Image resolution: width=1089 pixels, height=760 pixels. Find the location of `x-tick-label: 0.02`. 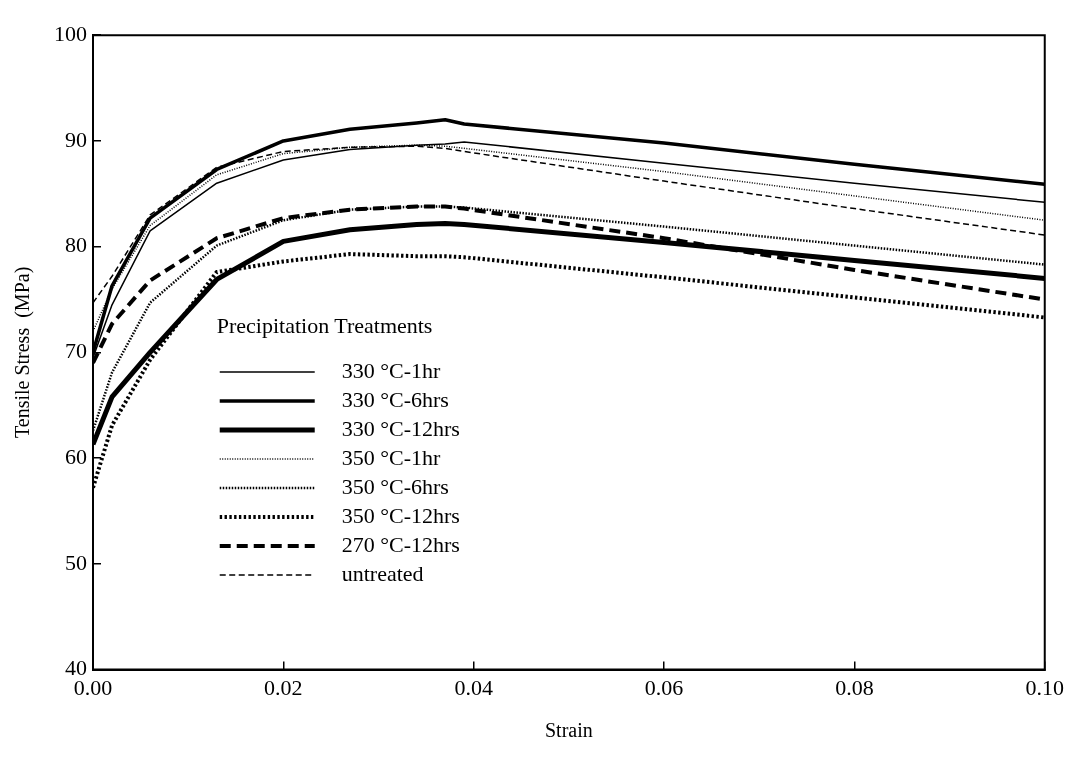

x-tick-label: 0.02 is located at coordinates (283, 687).